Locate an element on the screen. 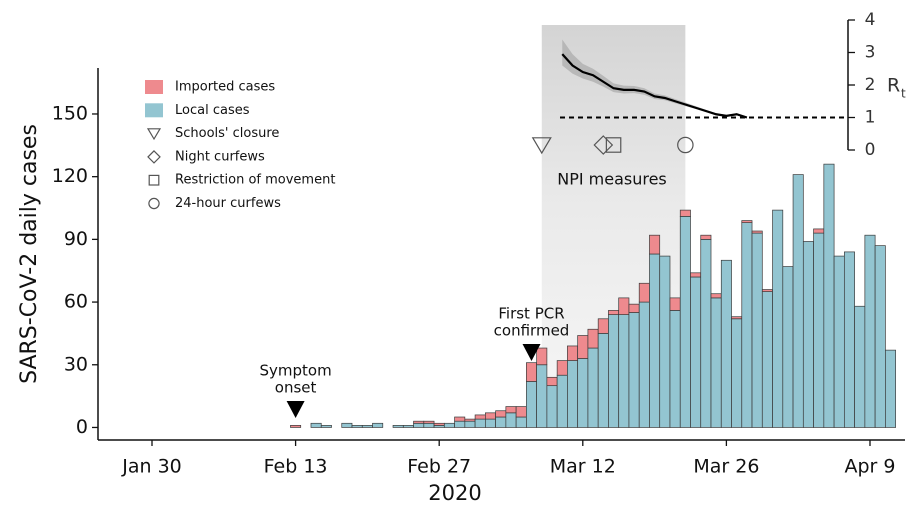 The image size is (910, 506). annotation: onset is located at coordinates (296, 388).